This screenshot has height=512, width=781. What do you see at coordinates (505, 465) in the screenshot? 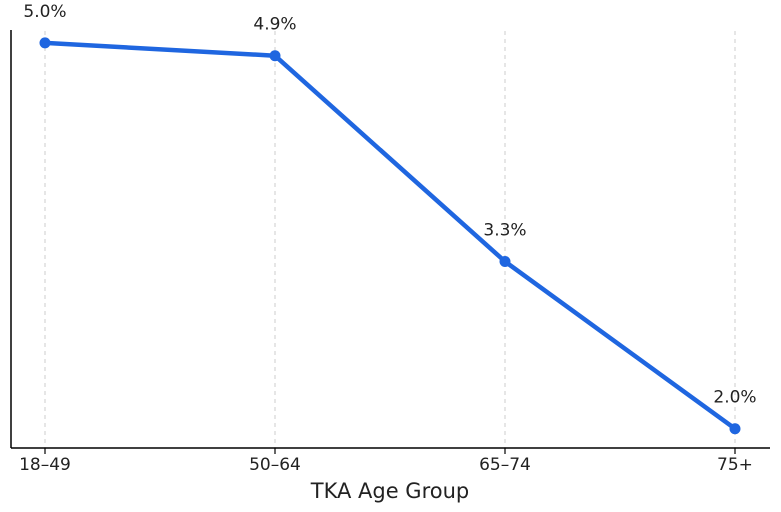
I see `x-tick-label: 65–74` at bounding box center [505, 465].